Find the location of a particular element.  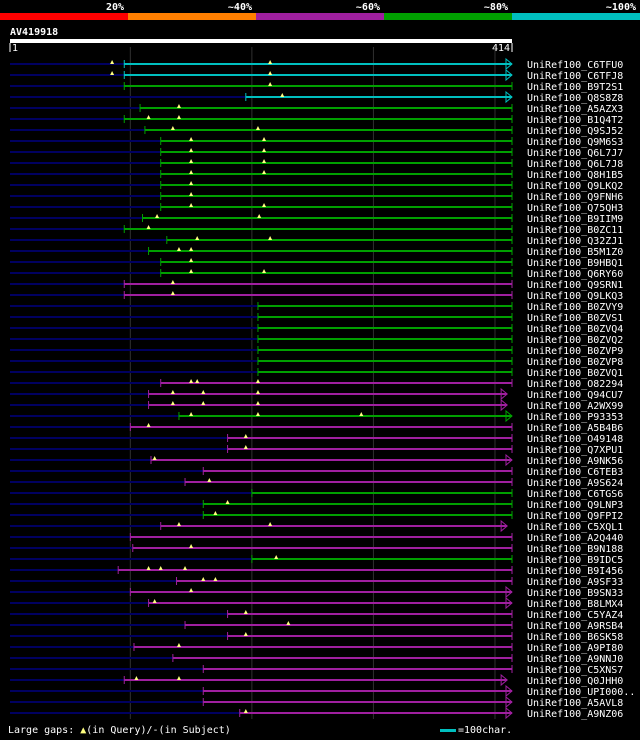

identity-scale-20to40 is located at coordinates (192, 16).